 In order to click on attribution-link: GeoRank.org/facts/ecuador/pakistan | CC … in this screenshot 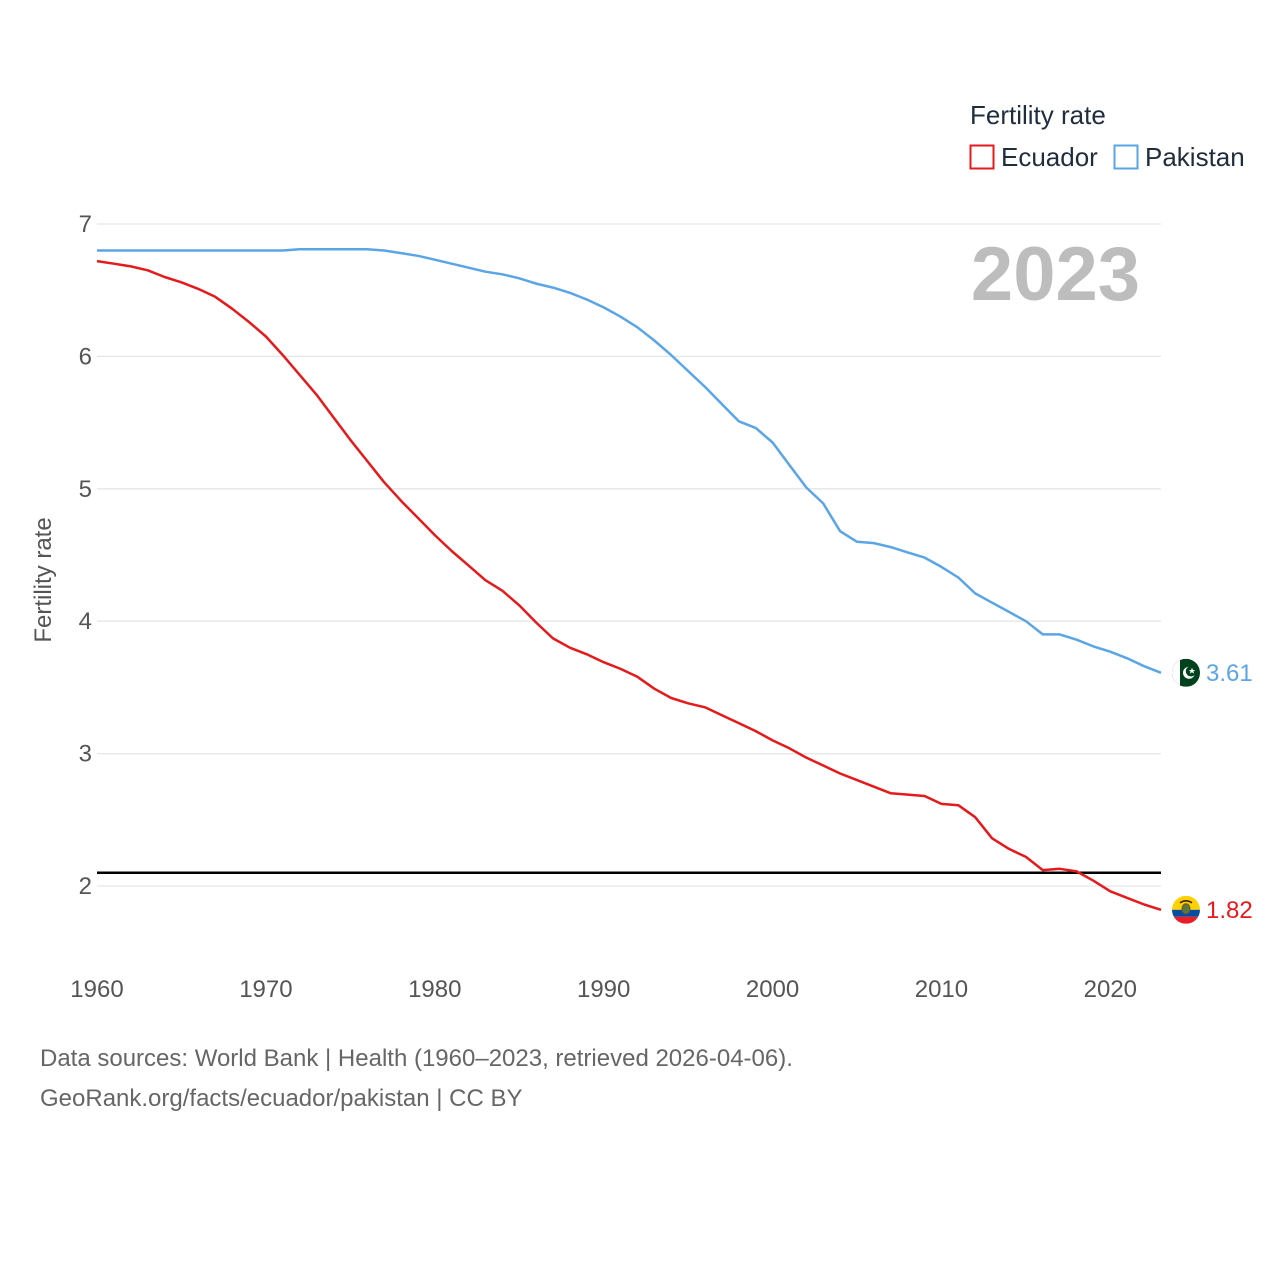, I will do `click(281, 1098)`.